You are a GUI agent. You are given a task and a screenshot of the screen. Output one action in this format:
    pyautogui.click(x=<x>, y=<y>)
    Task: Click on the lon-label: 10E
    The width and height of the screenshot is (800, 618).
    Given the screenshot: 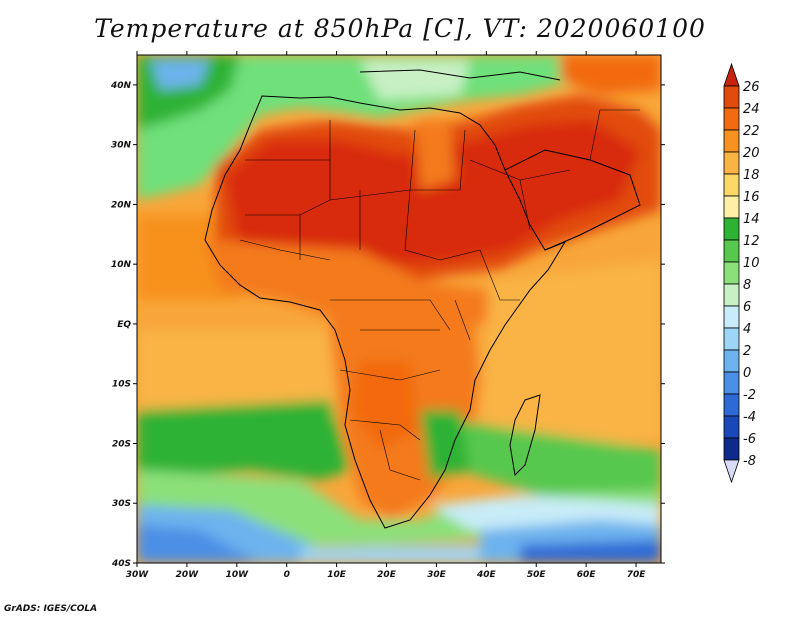 What is the action you would take?
    pyautogui.click(x=337, y=575)
    